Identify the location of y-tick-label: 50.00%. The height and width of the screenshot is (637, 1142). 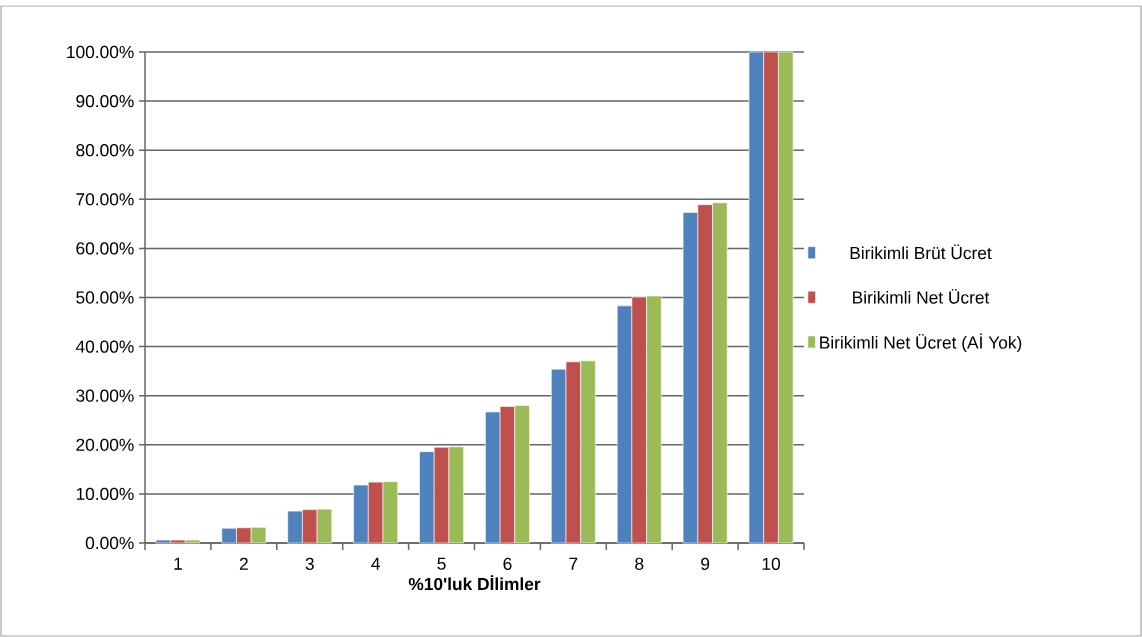
(105, 297).